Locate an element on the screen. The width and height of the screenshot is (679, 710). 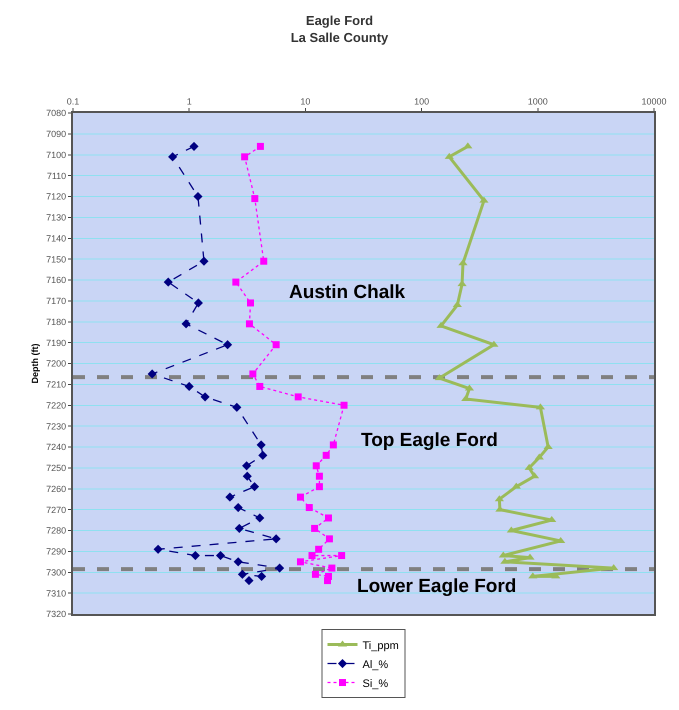
y-tick-label: 7230 is located at coordinates (56, 426).